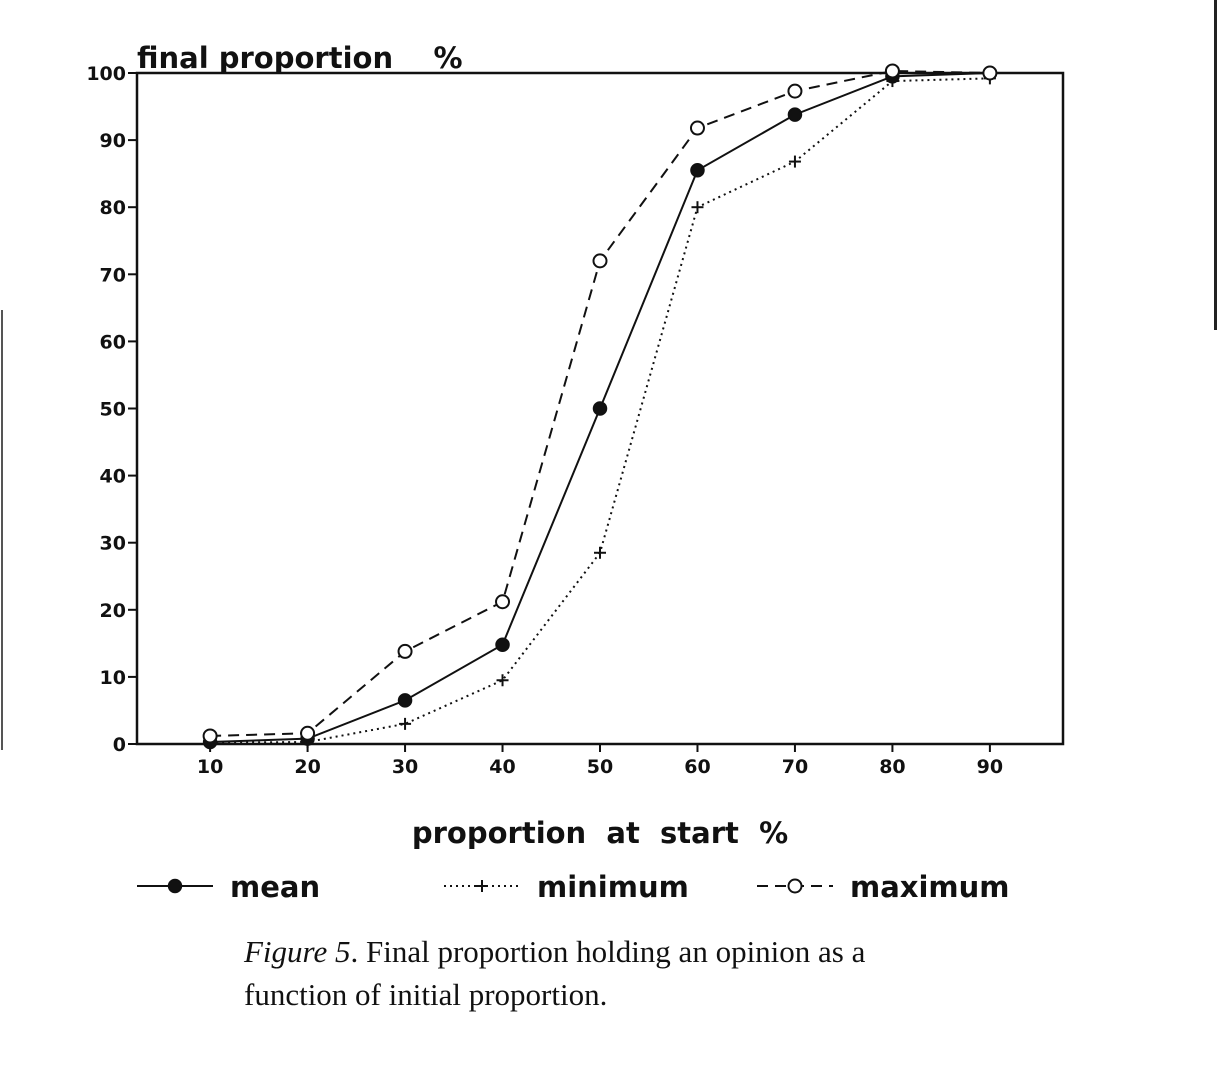 This screenshot has width=1221, height=1066. I want to click on legend-label: maximum, so click(930, 887).